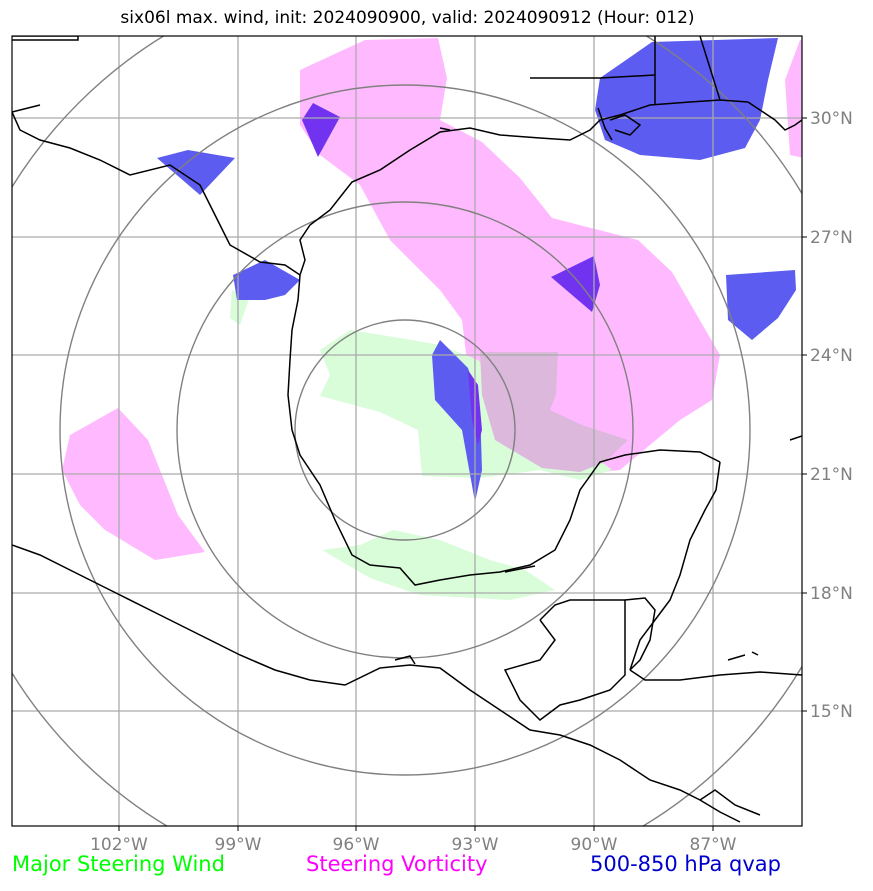  I want to click on florida-coast, so click(774, 116).